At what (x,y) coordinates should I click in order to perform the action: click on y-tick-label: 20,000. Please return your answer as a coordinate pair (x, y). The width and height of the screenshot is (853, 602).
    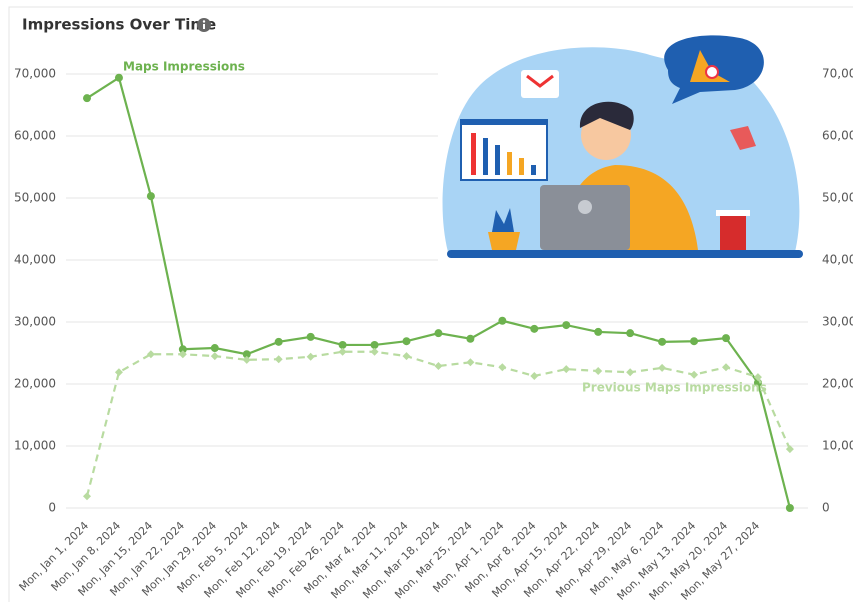
    Looking at the image, I should click on (35, 384).